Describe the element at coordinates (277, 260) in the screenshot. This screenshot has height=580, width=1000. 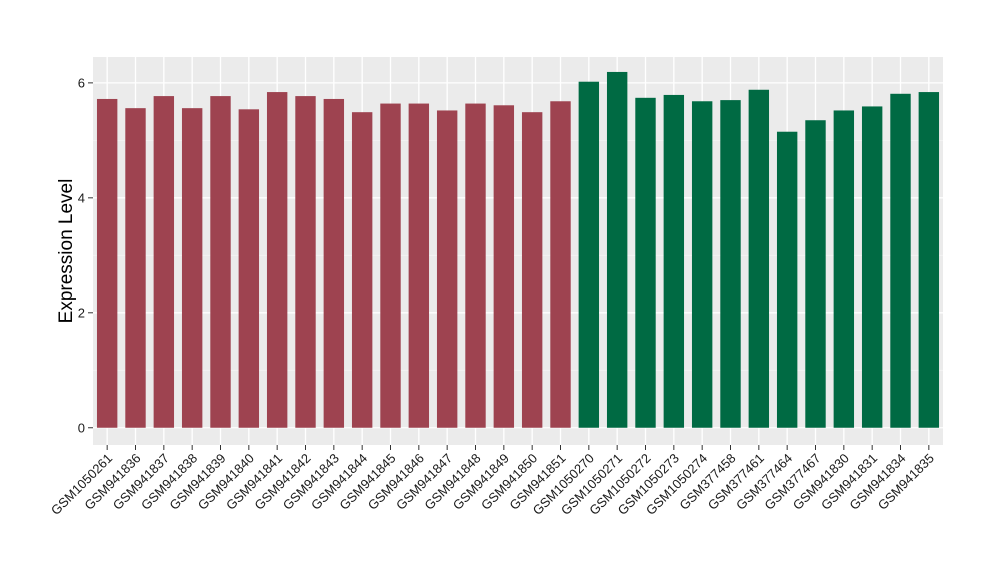
I see `bar-GSM941841` at that location.